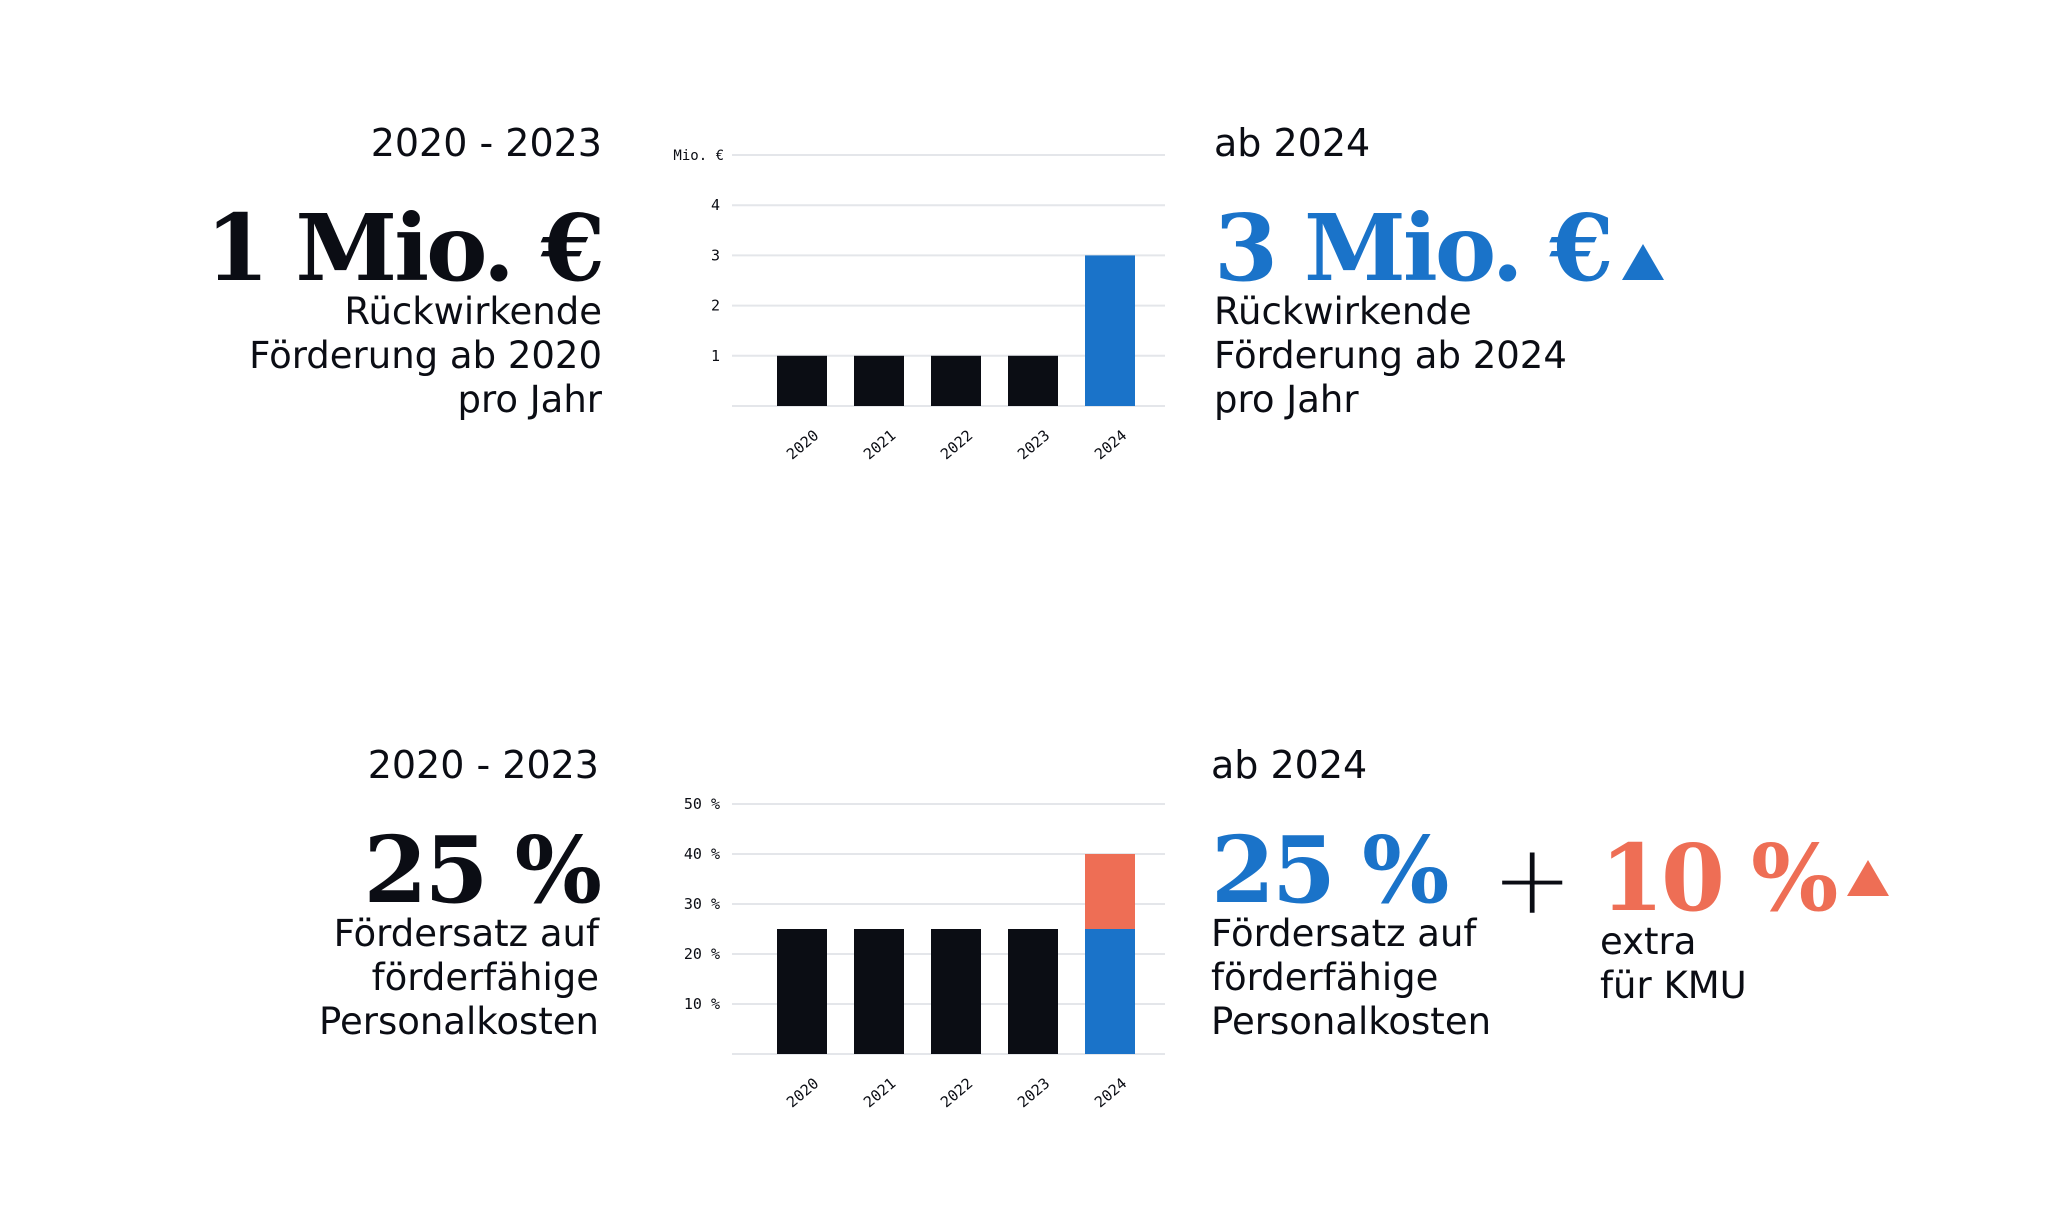 The width and height of the screenshot is (2048, 1224). Describe the element at coordinates (1648, 941) in the screenshot. I see `desc-line: extra` at that location.